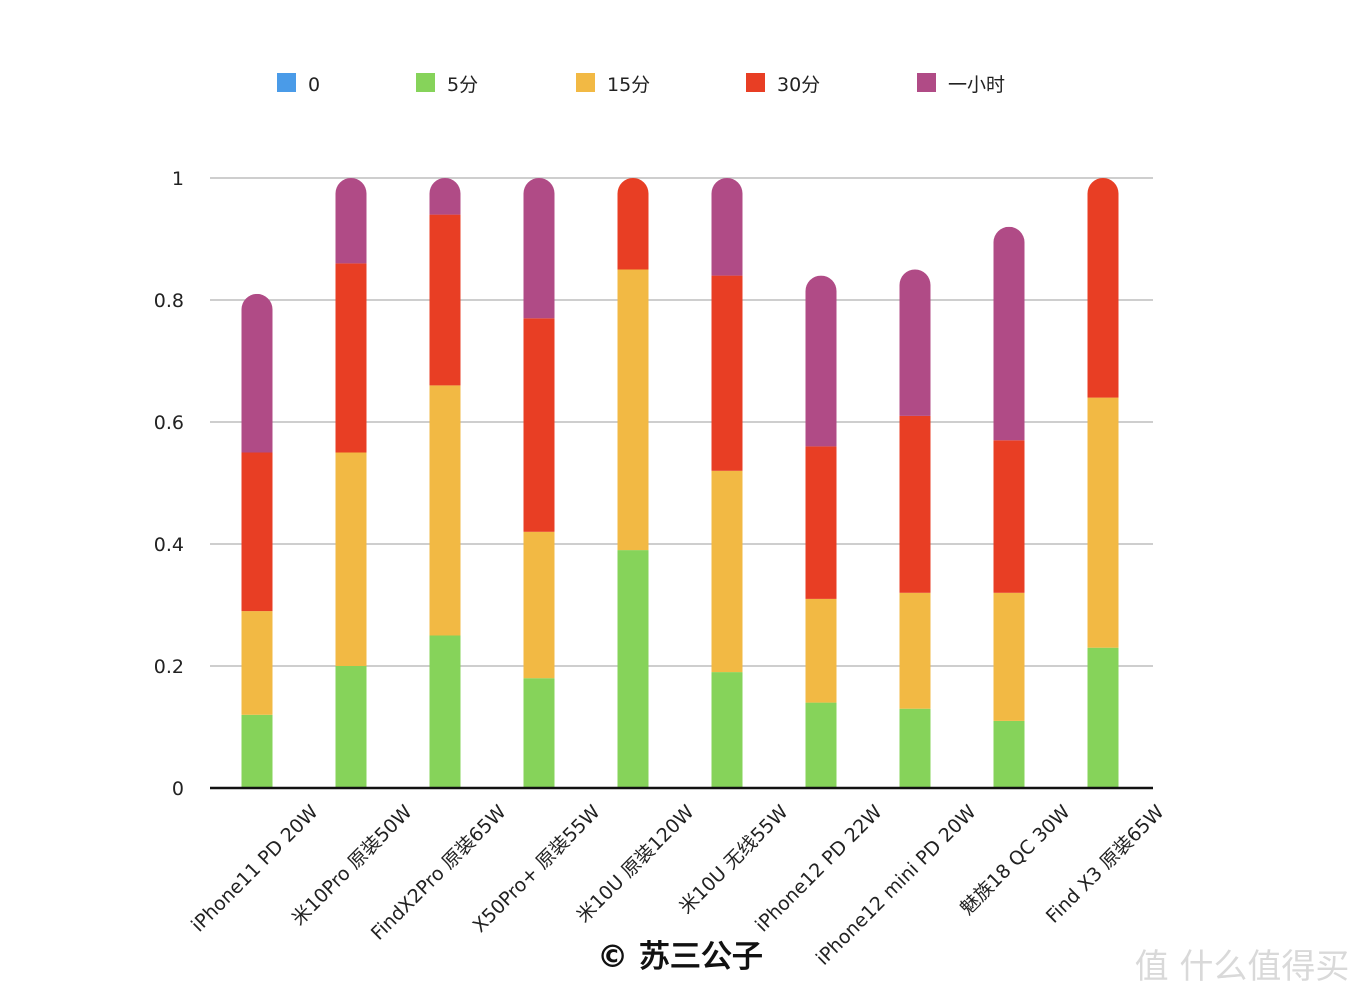 The image size is (1360, 1006). What do you see at coordinates (169, 301) in the screenshot?
I see `y-tick-label-4: 0.8` at bounding box center [169, 301].